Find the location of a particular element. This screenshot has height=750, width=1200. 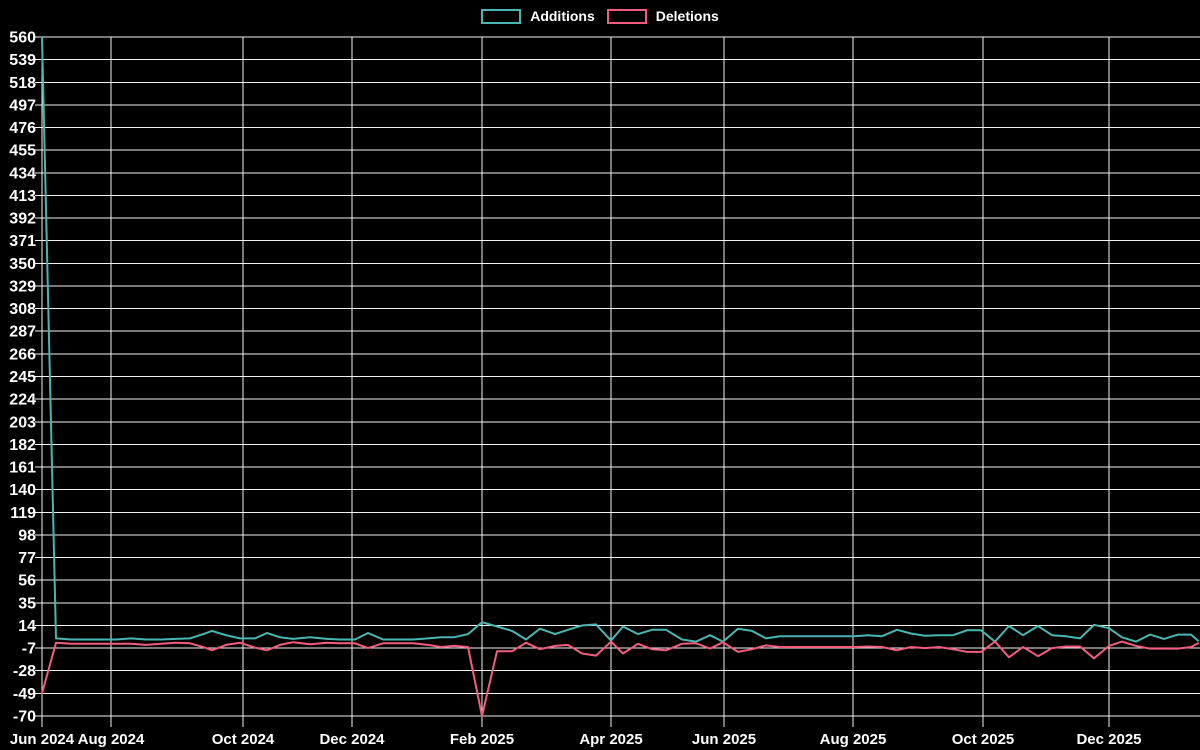

y-tick-label: 245 is located at coordinates (22, 377).